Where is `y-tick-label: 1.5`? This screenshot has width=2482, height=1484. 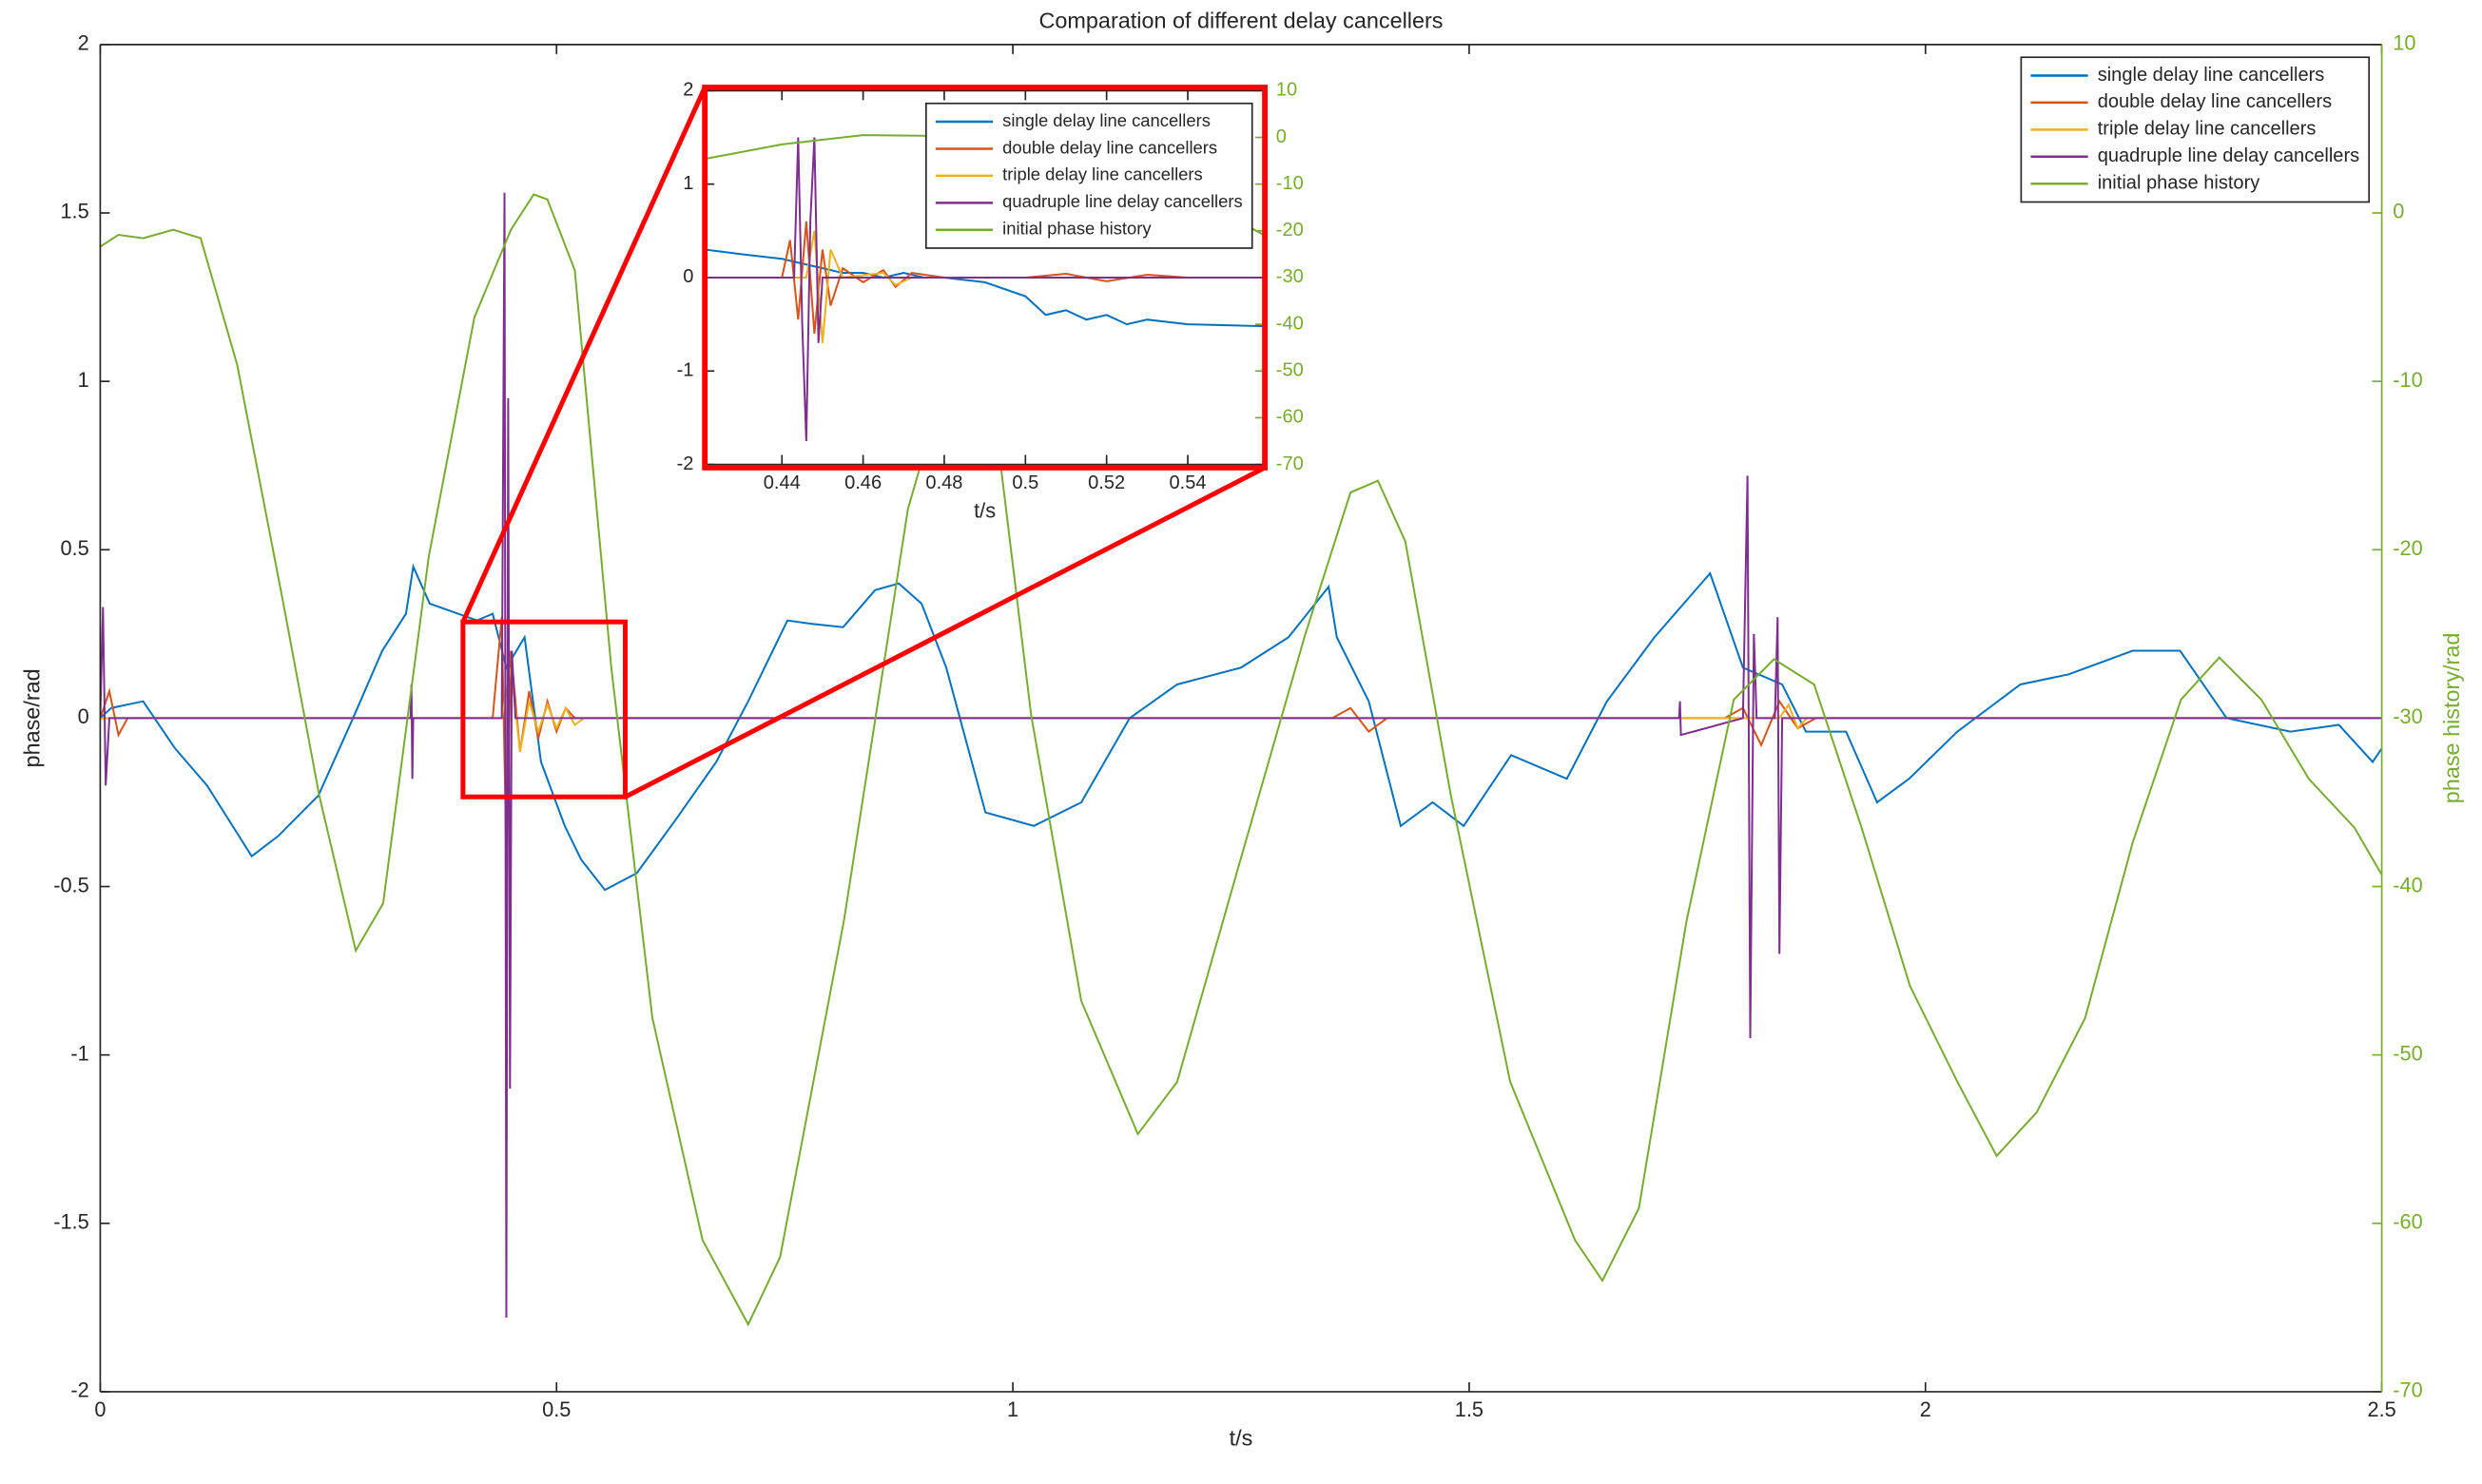
y-tick-label: 1.5 is located at coordinates (74, 211).